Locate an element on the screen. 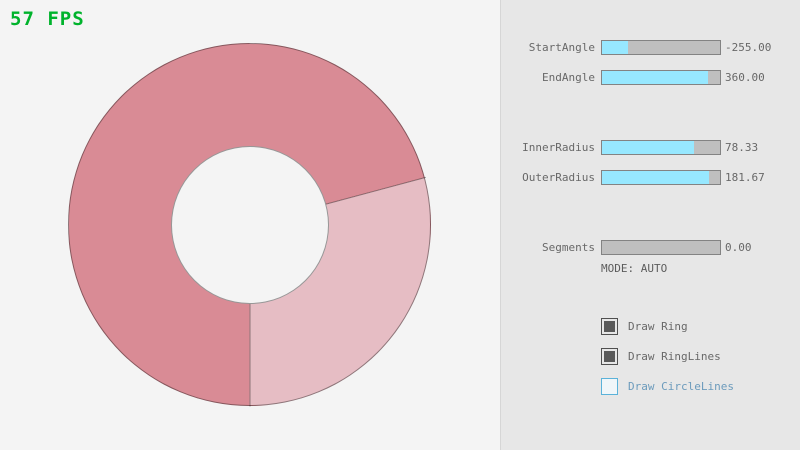 This screenshot has height=450, width=800. segments-mode-text: MODE: AUTO is located at coordinates (634, 268).